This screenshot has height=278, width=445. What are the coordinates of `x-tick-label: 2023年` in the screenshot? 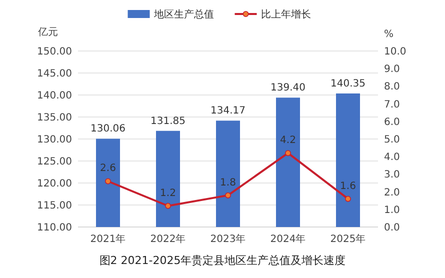 It's located at (228, 239).